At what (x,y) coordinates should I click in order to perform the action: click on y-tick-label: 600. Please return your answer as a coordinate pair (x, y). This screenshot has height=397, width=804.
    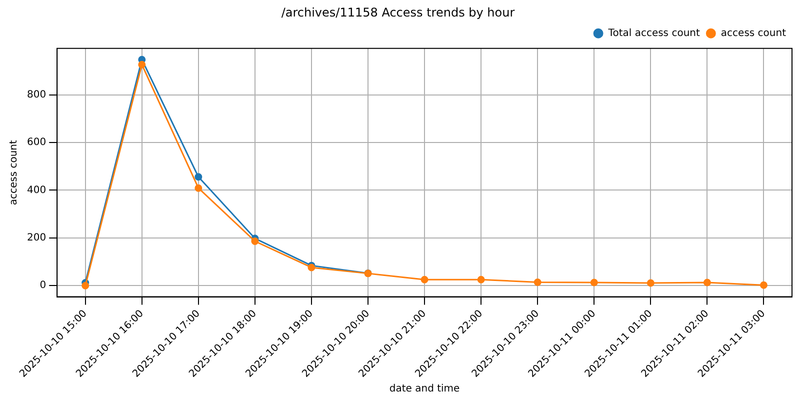
    Looking at the image, I should click on (36, 142).